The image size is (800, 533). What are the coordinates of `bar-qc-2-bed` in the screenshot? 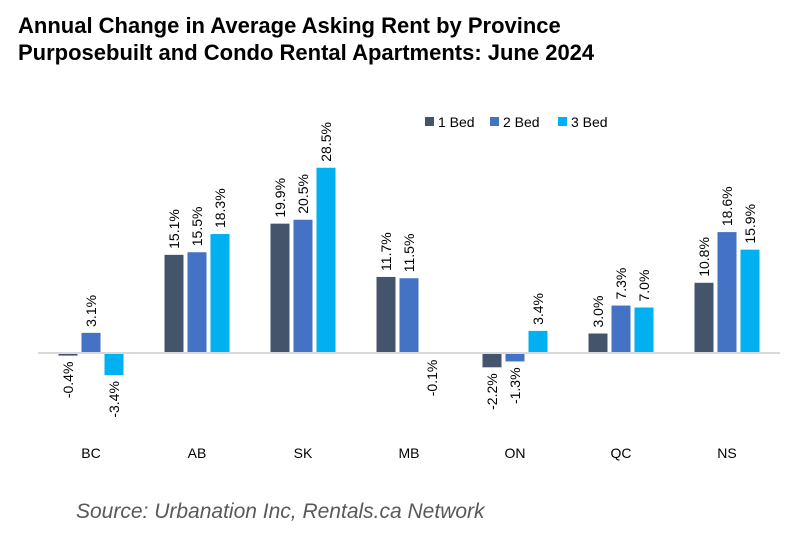 It's located at (621, 329).